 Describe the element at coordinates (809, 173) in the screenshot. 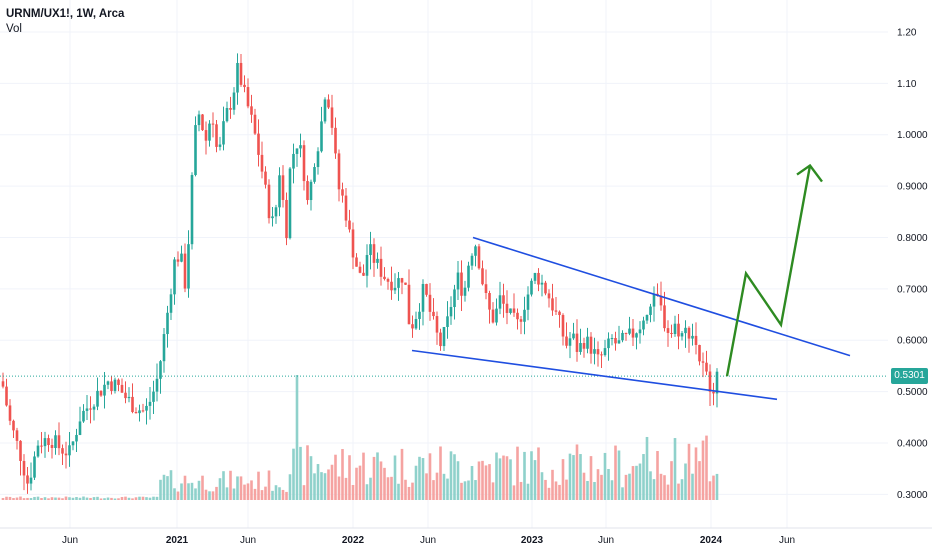

I see `projection-arrowhead` at that location.